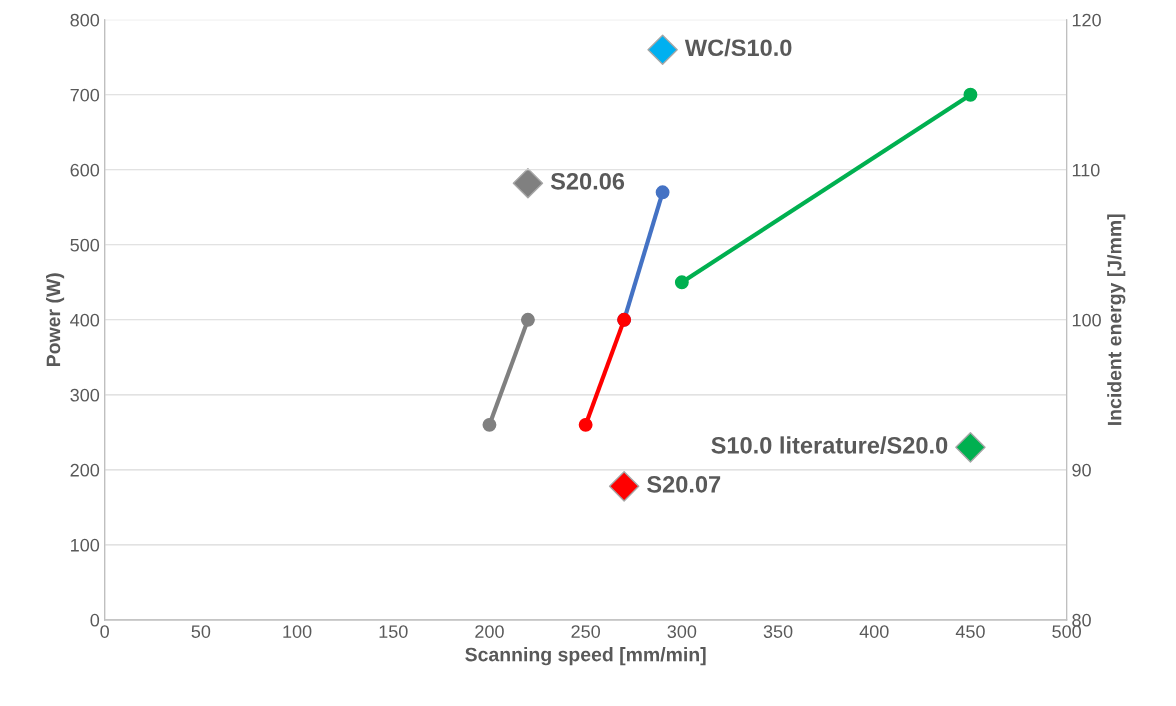 This screenshot has width=1176, height=706. I want to click on series-label: S20.06, so click(587, 181).